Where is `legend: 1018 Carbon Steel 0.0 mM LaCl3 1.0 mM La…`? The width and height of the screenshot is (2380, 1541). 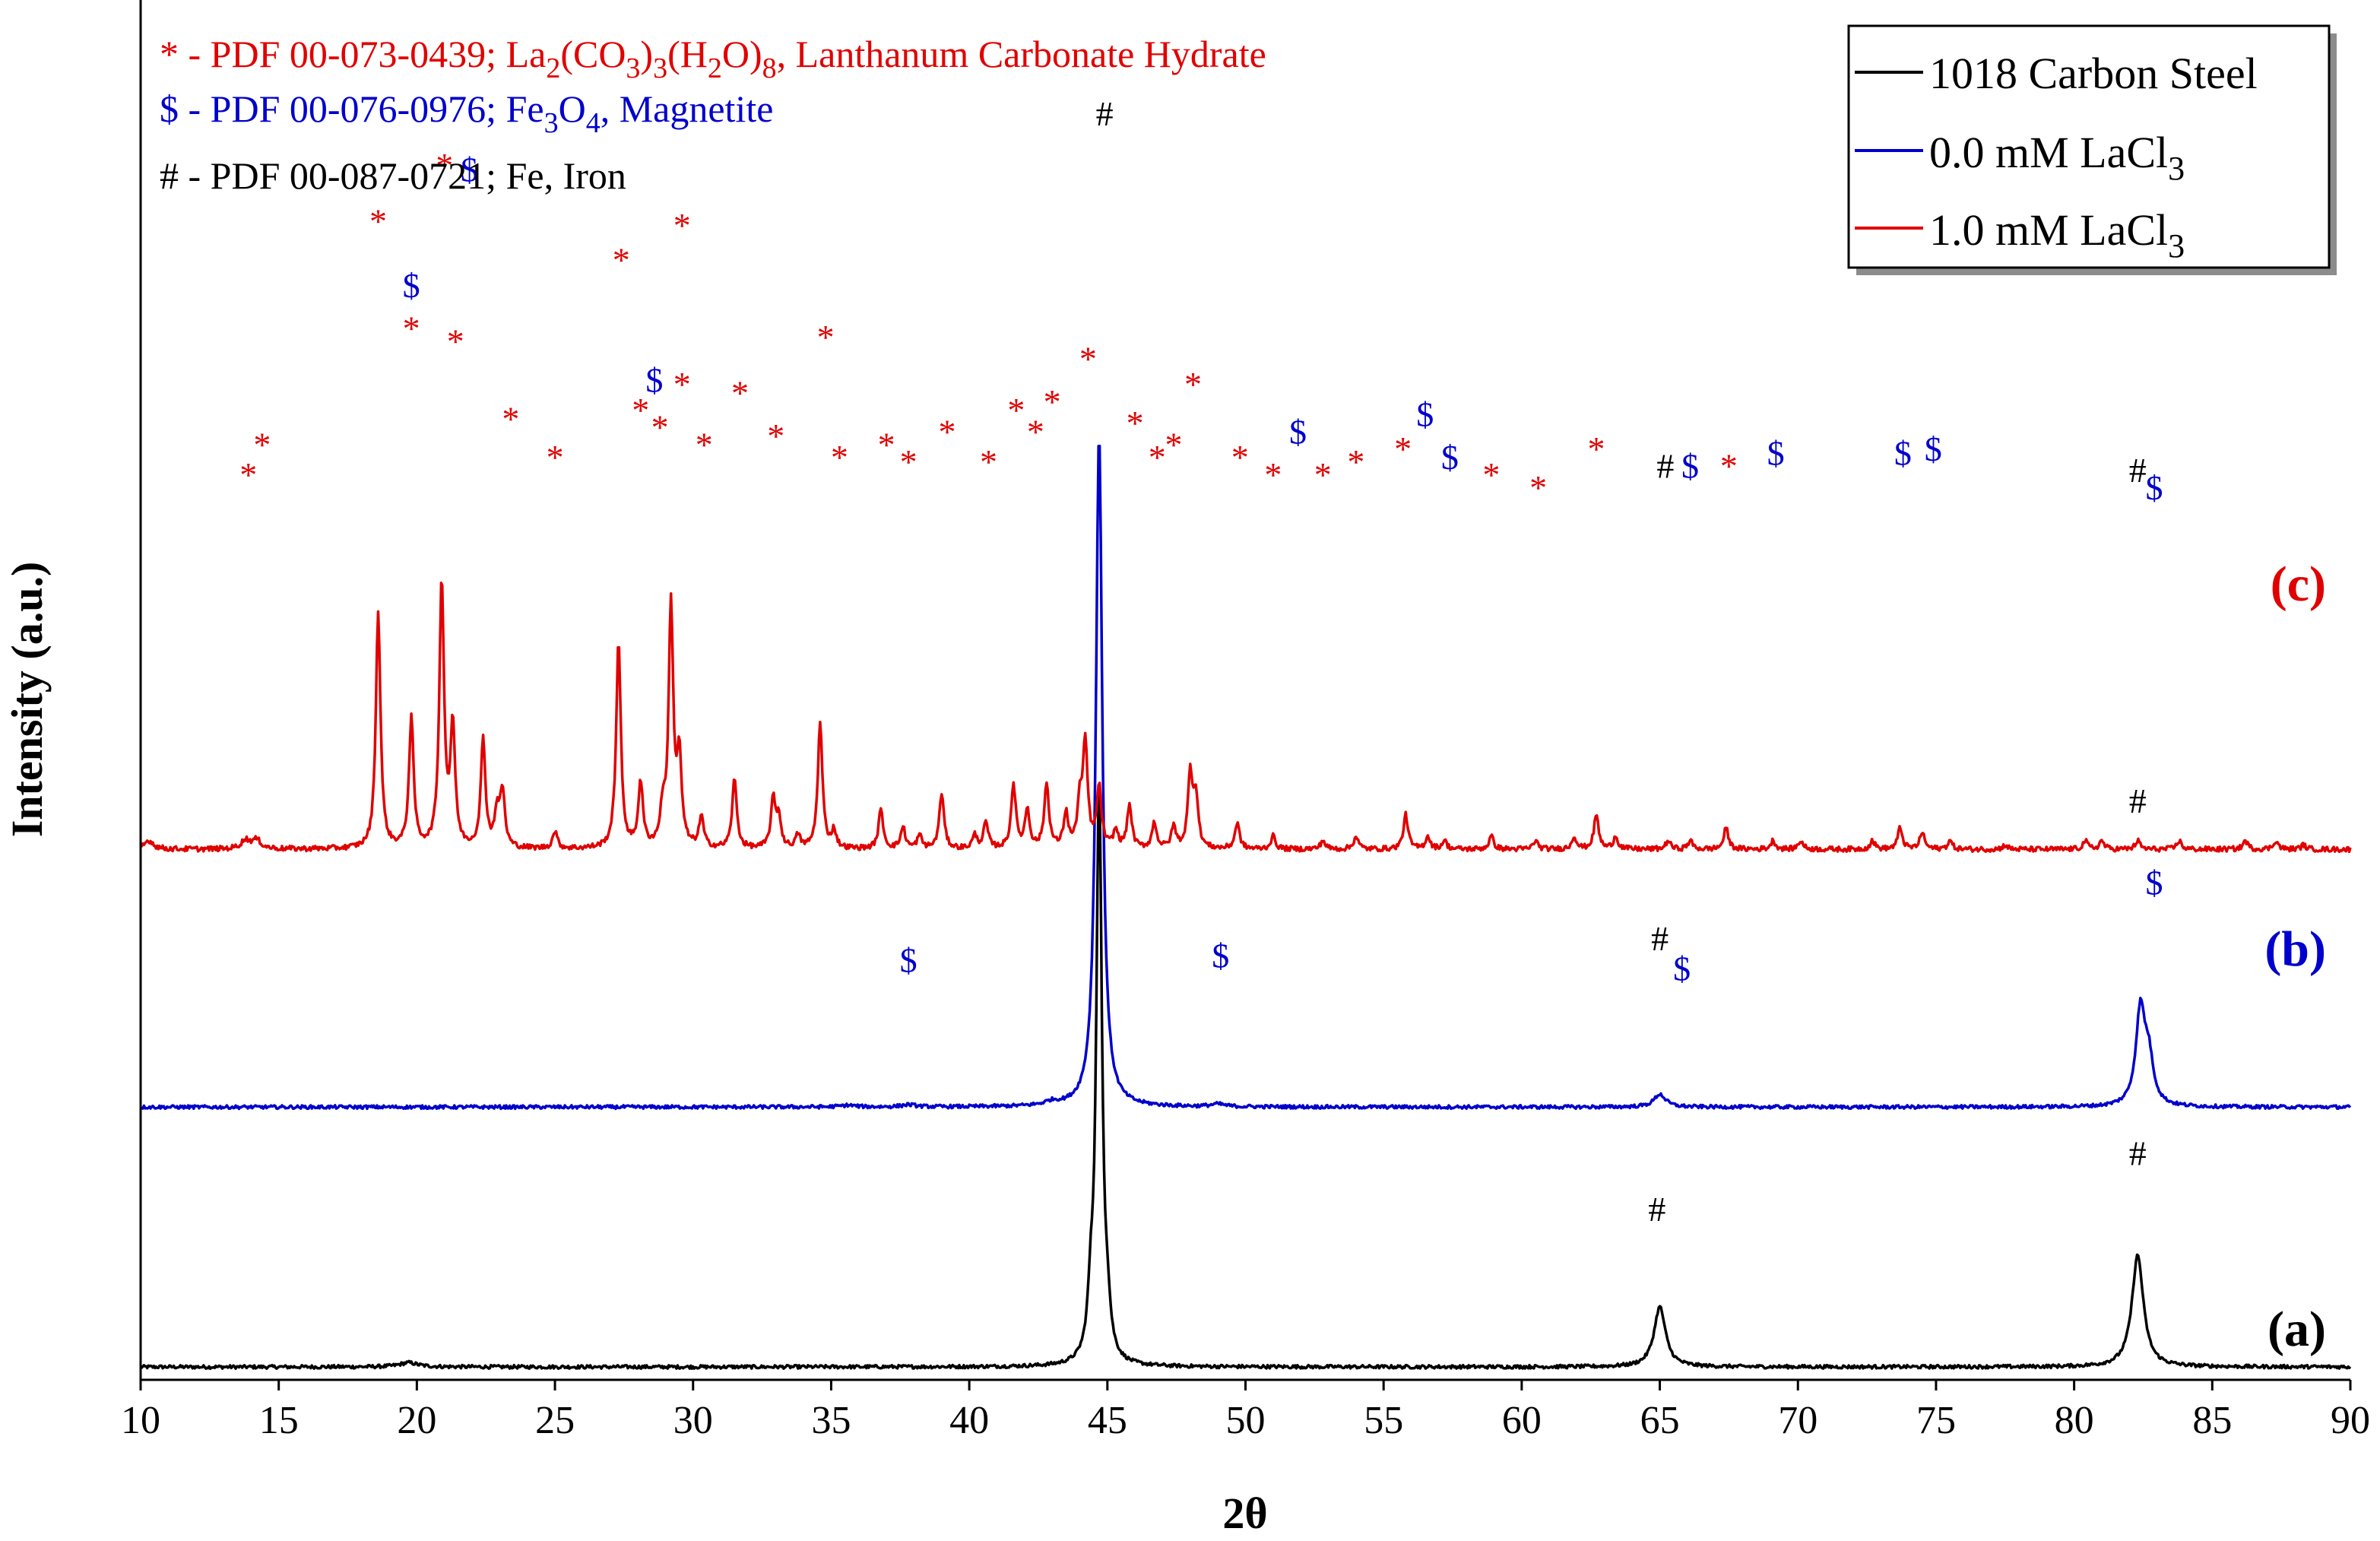 legend: 1018 Carbon Steel 0.0 mM LaCl3 1.0 mM La… is located at coordinates (2092, 149).